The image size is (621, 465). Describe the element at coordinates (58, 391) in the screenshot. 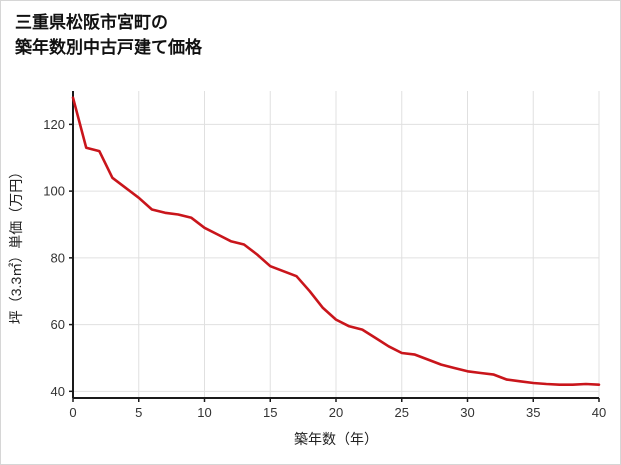

I see `y-tick-label: 40` at that location.